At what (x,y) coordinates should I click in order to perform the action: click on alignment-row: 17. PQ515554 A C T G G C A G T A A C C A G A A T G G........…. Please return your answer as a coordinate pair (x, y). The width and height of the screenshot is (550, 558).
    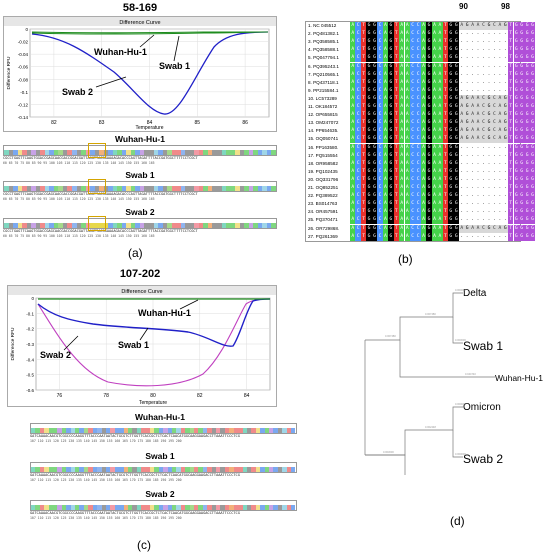
    Looking at the image, I should click on (421, 155).